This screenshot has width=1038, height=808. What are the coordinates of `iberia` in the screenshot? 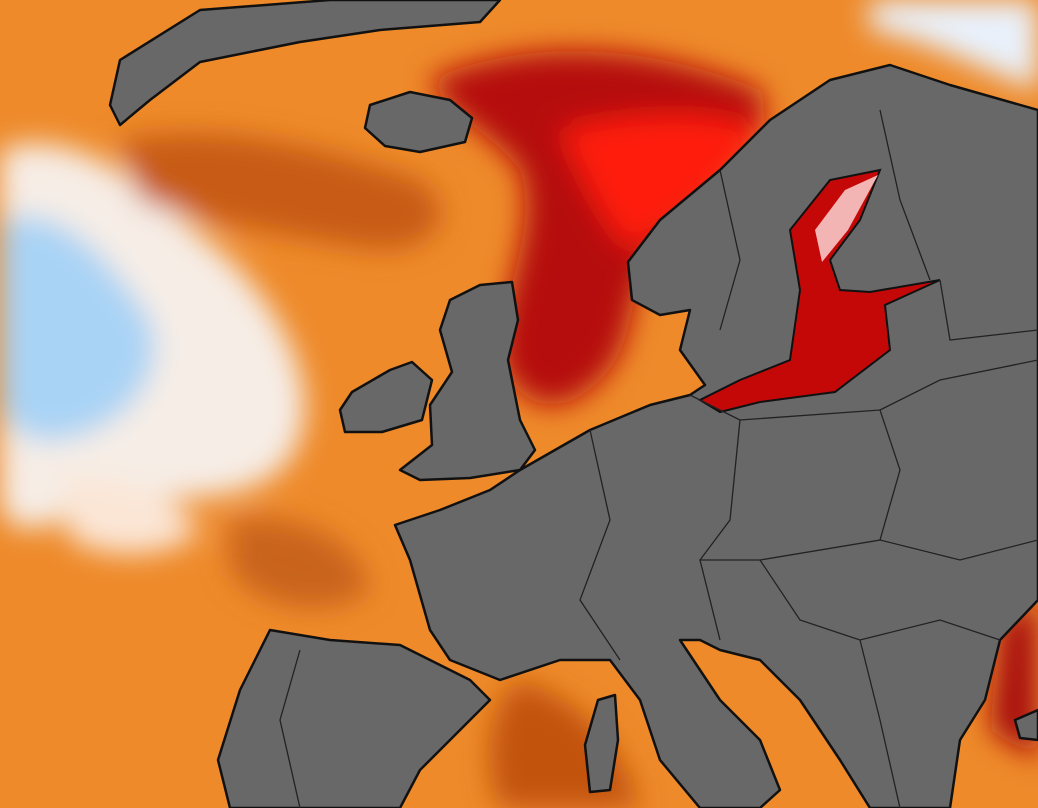 It's located at (354, 718).